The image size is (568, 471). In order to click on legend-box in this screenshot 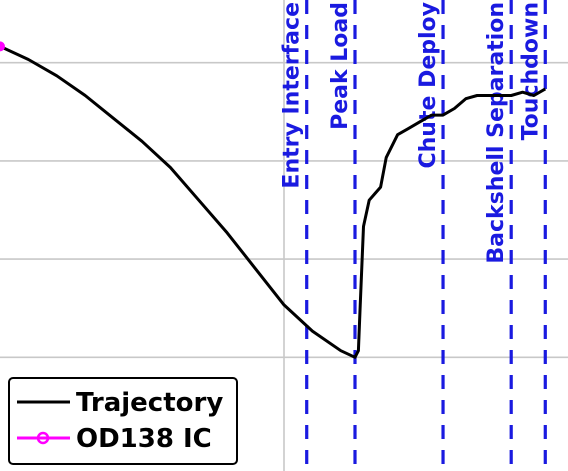, I will do `click(123, 421)`.